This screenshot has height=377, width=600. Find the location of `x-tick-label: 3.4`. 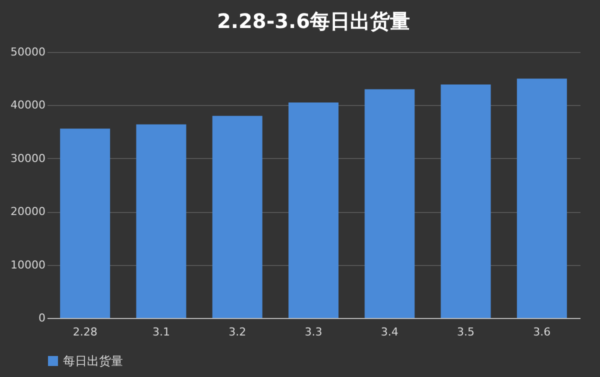

x-tick-label: 3.4 is located at coordinates (389, 332).